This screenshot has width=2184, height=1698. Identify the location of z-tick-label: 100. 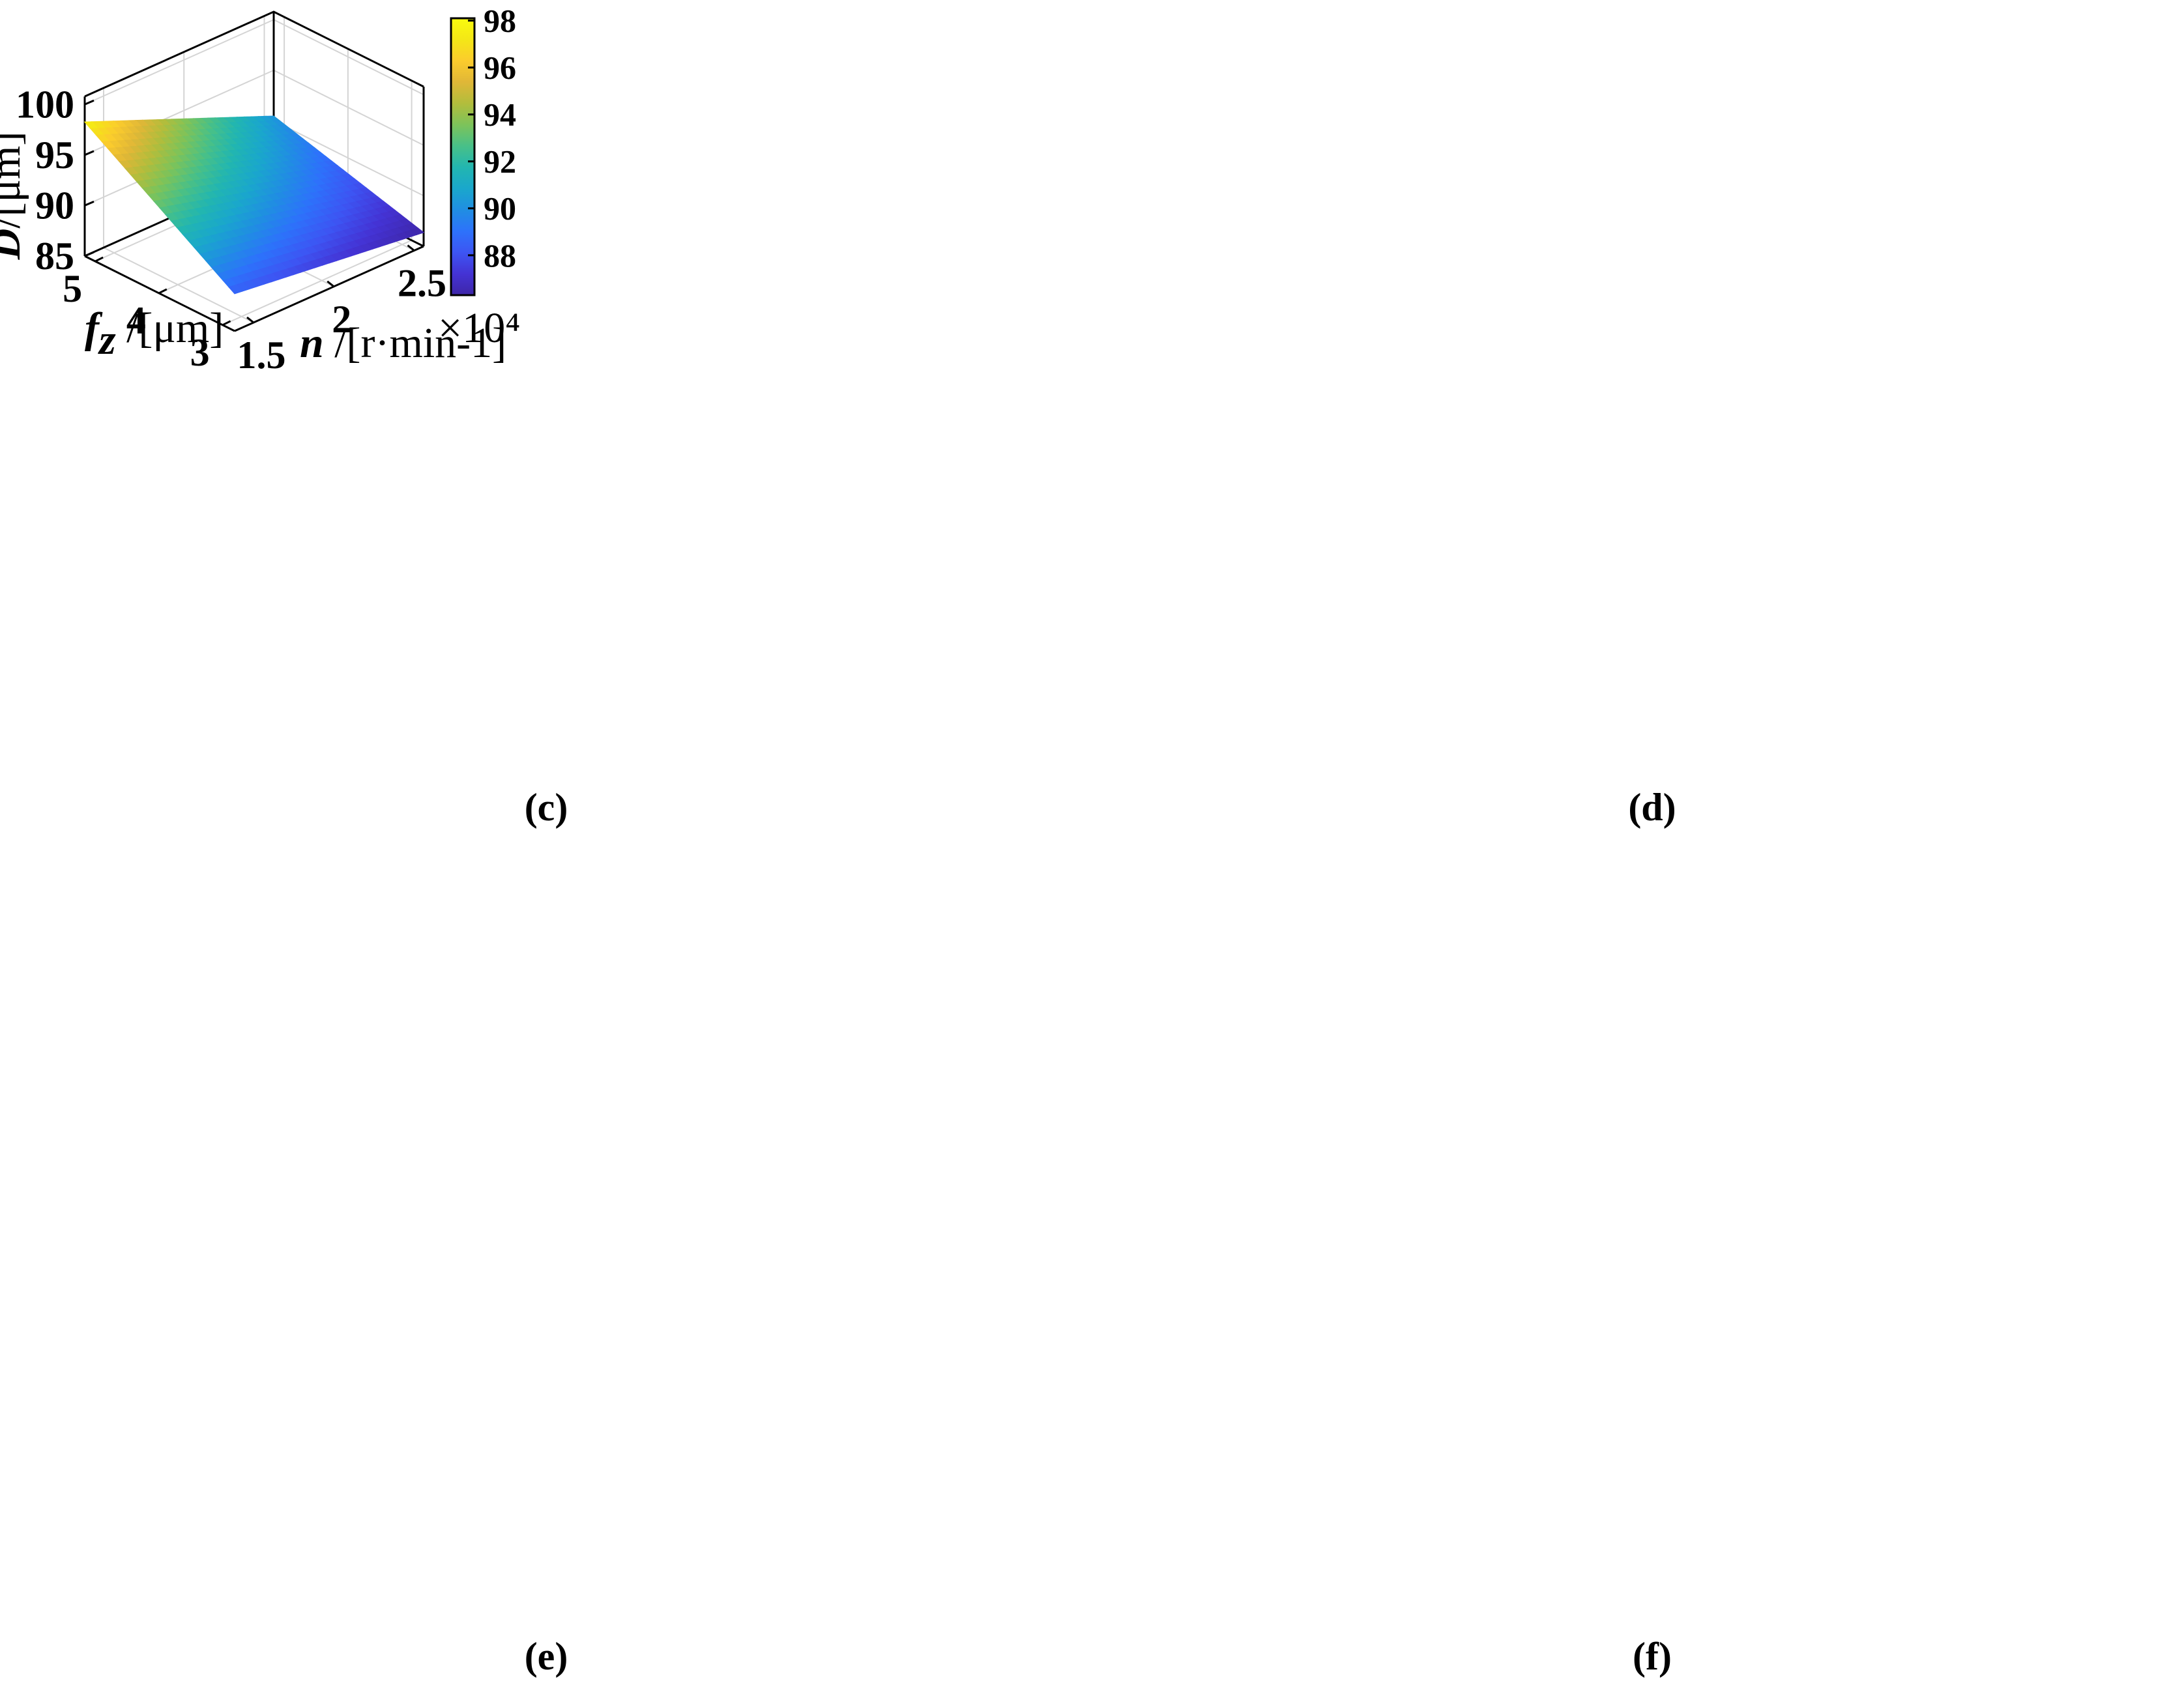
(45, 104).